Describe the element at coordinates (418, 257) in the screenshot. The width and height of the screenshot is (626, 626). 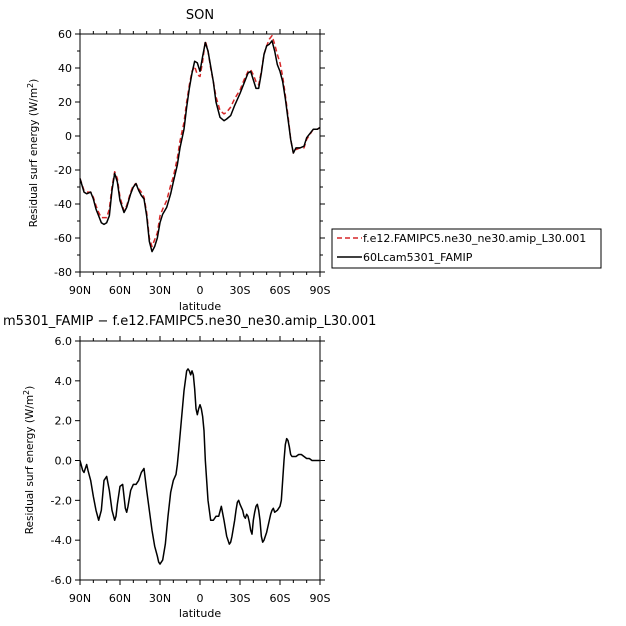
I see `legend-label: 60Lcam5301_FAMIP` at that location.